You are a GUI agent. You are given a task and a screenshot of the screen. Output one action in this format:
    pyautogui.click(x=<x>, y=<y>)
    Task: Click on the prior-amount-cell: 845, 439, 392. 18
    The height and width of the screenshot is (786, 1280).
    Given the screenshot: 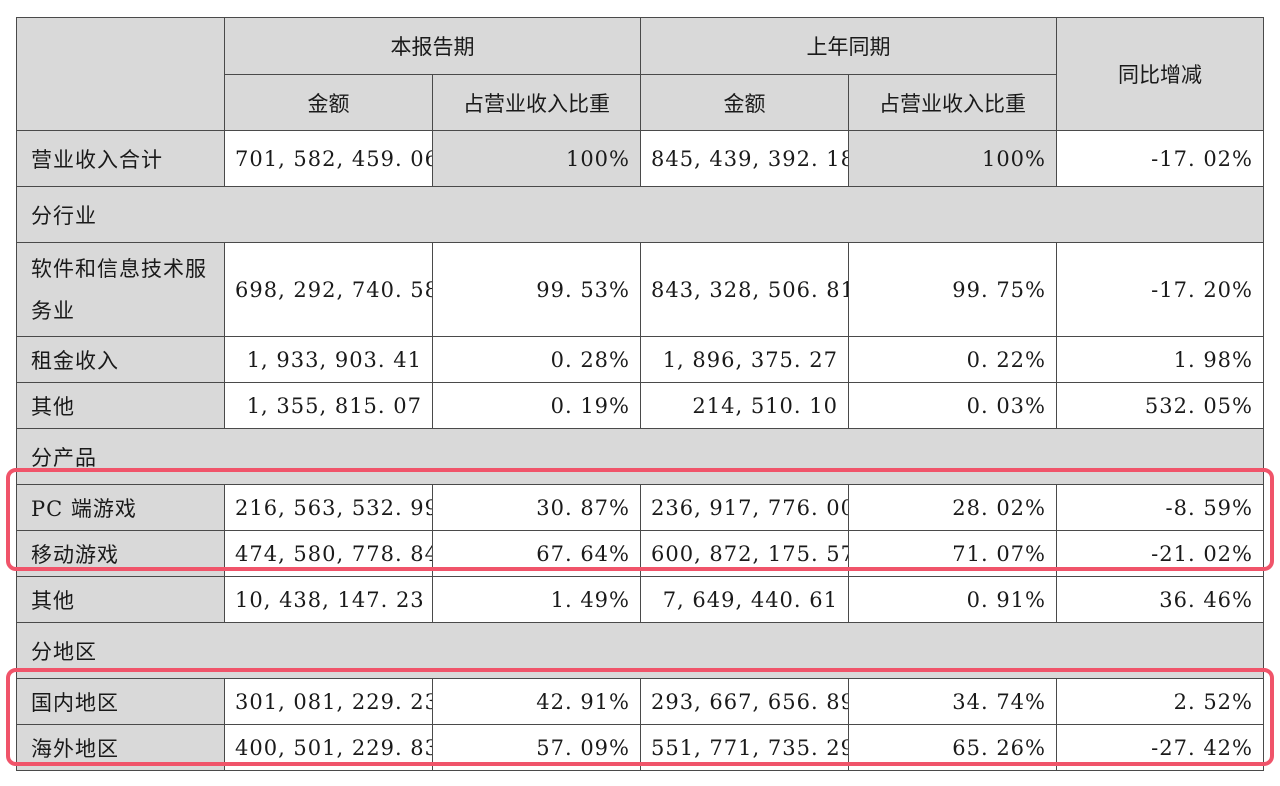 What is the action you would take?
    pyautogui.click(x=744, y=158)
    